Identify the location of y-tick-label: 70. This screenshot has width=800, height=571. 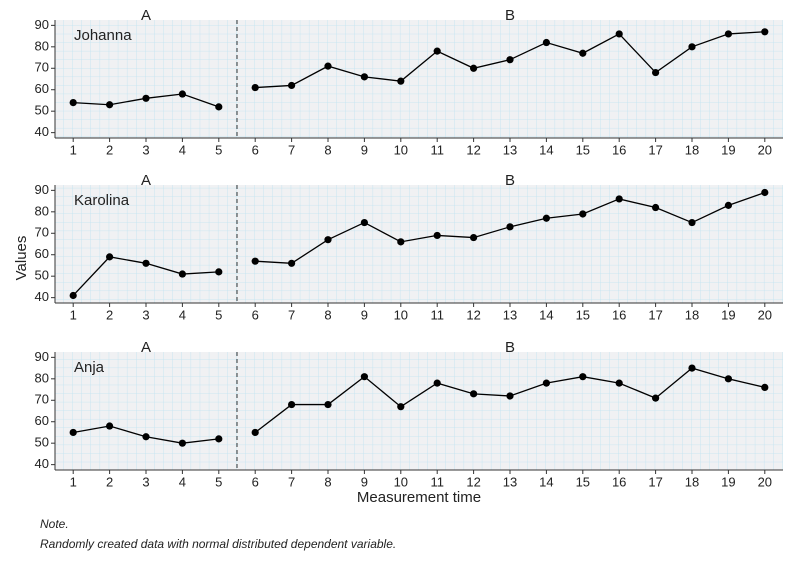
(42, 232).